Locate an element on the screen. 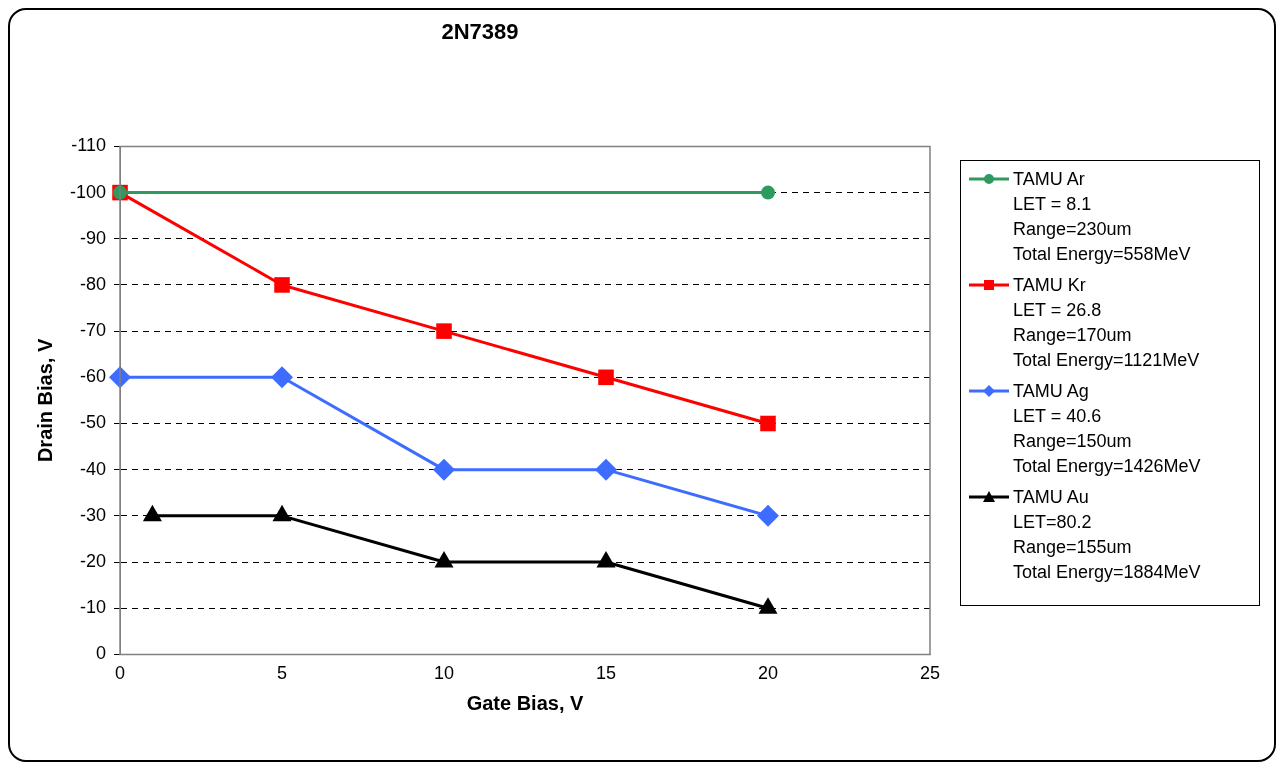 The height and width of the screenshot is (770, 1284). y-tick-label: -60 is located at coordinates (93, 376).